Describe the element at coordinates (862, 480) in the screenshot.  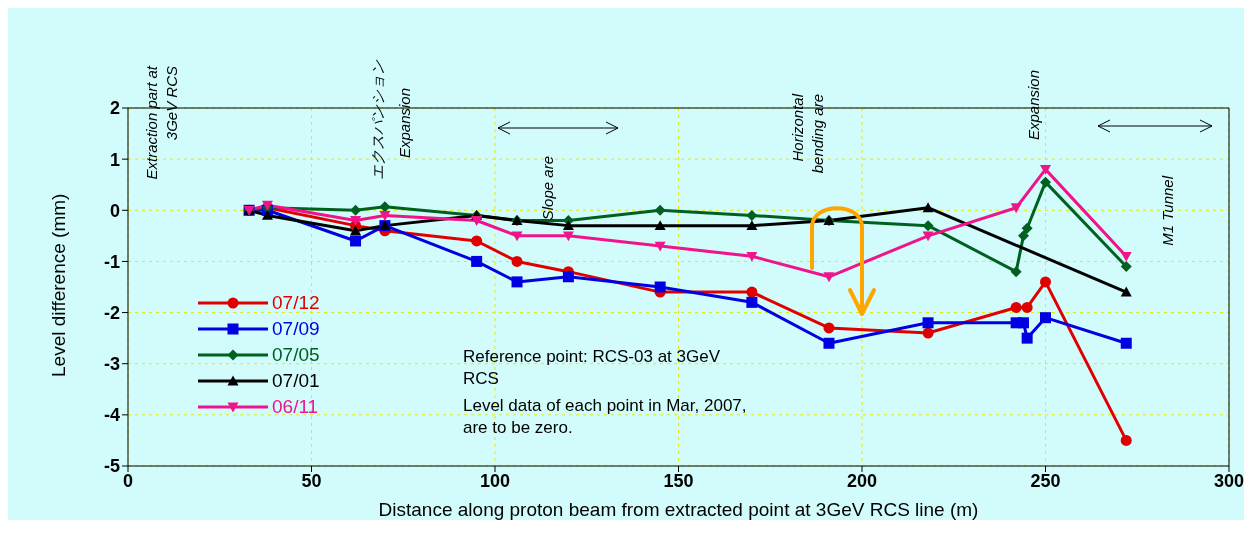
I see `x-tick-label: 200` at that location.